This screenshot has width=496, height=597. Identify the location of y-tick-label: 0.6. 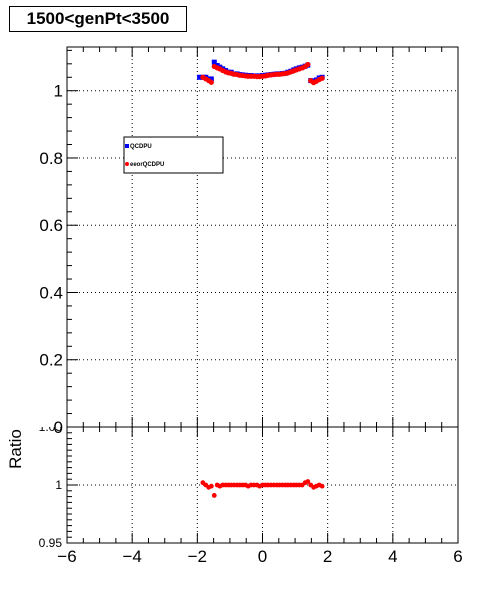
(51, 225).